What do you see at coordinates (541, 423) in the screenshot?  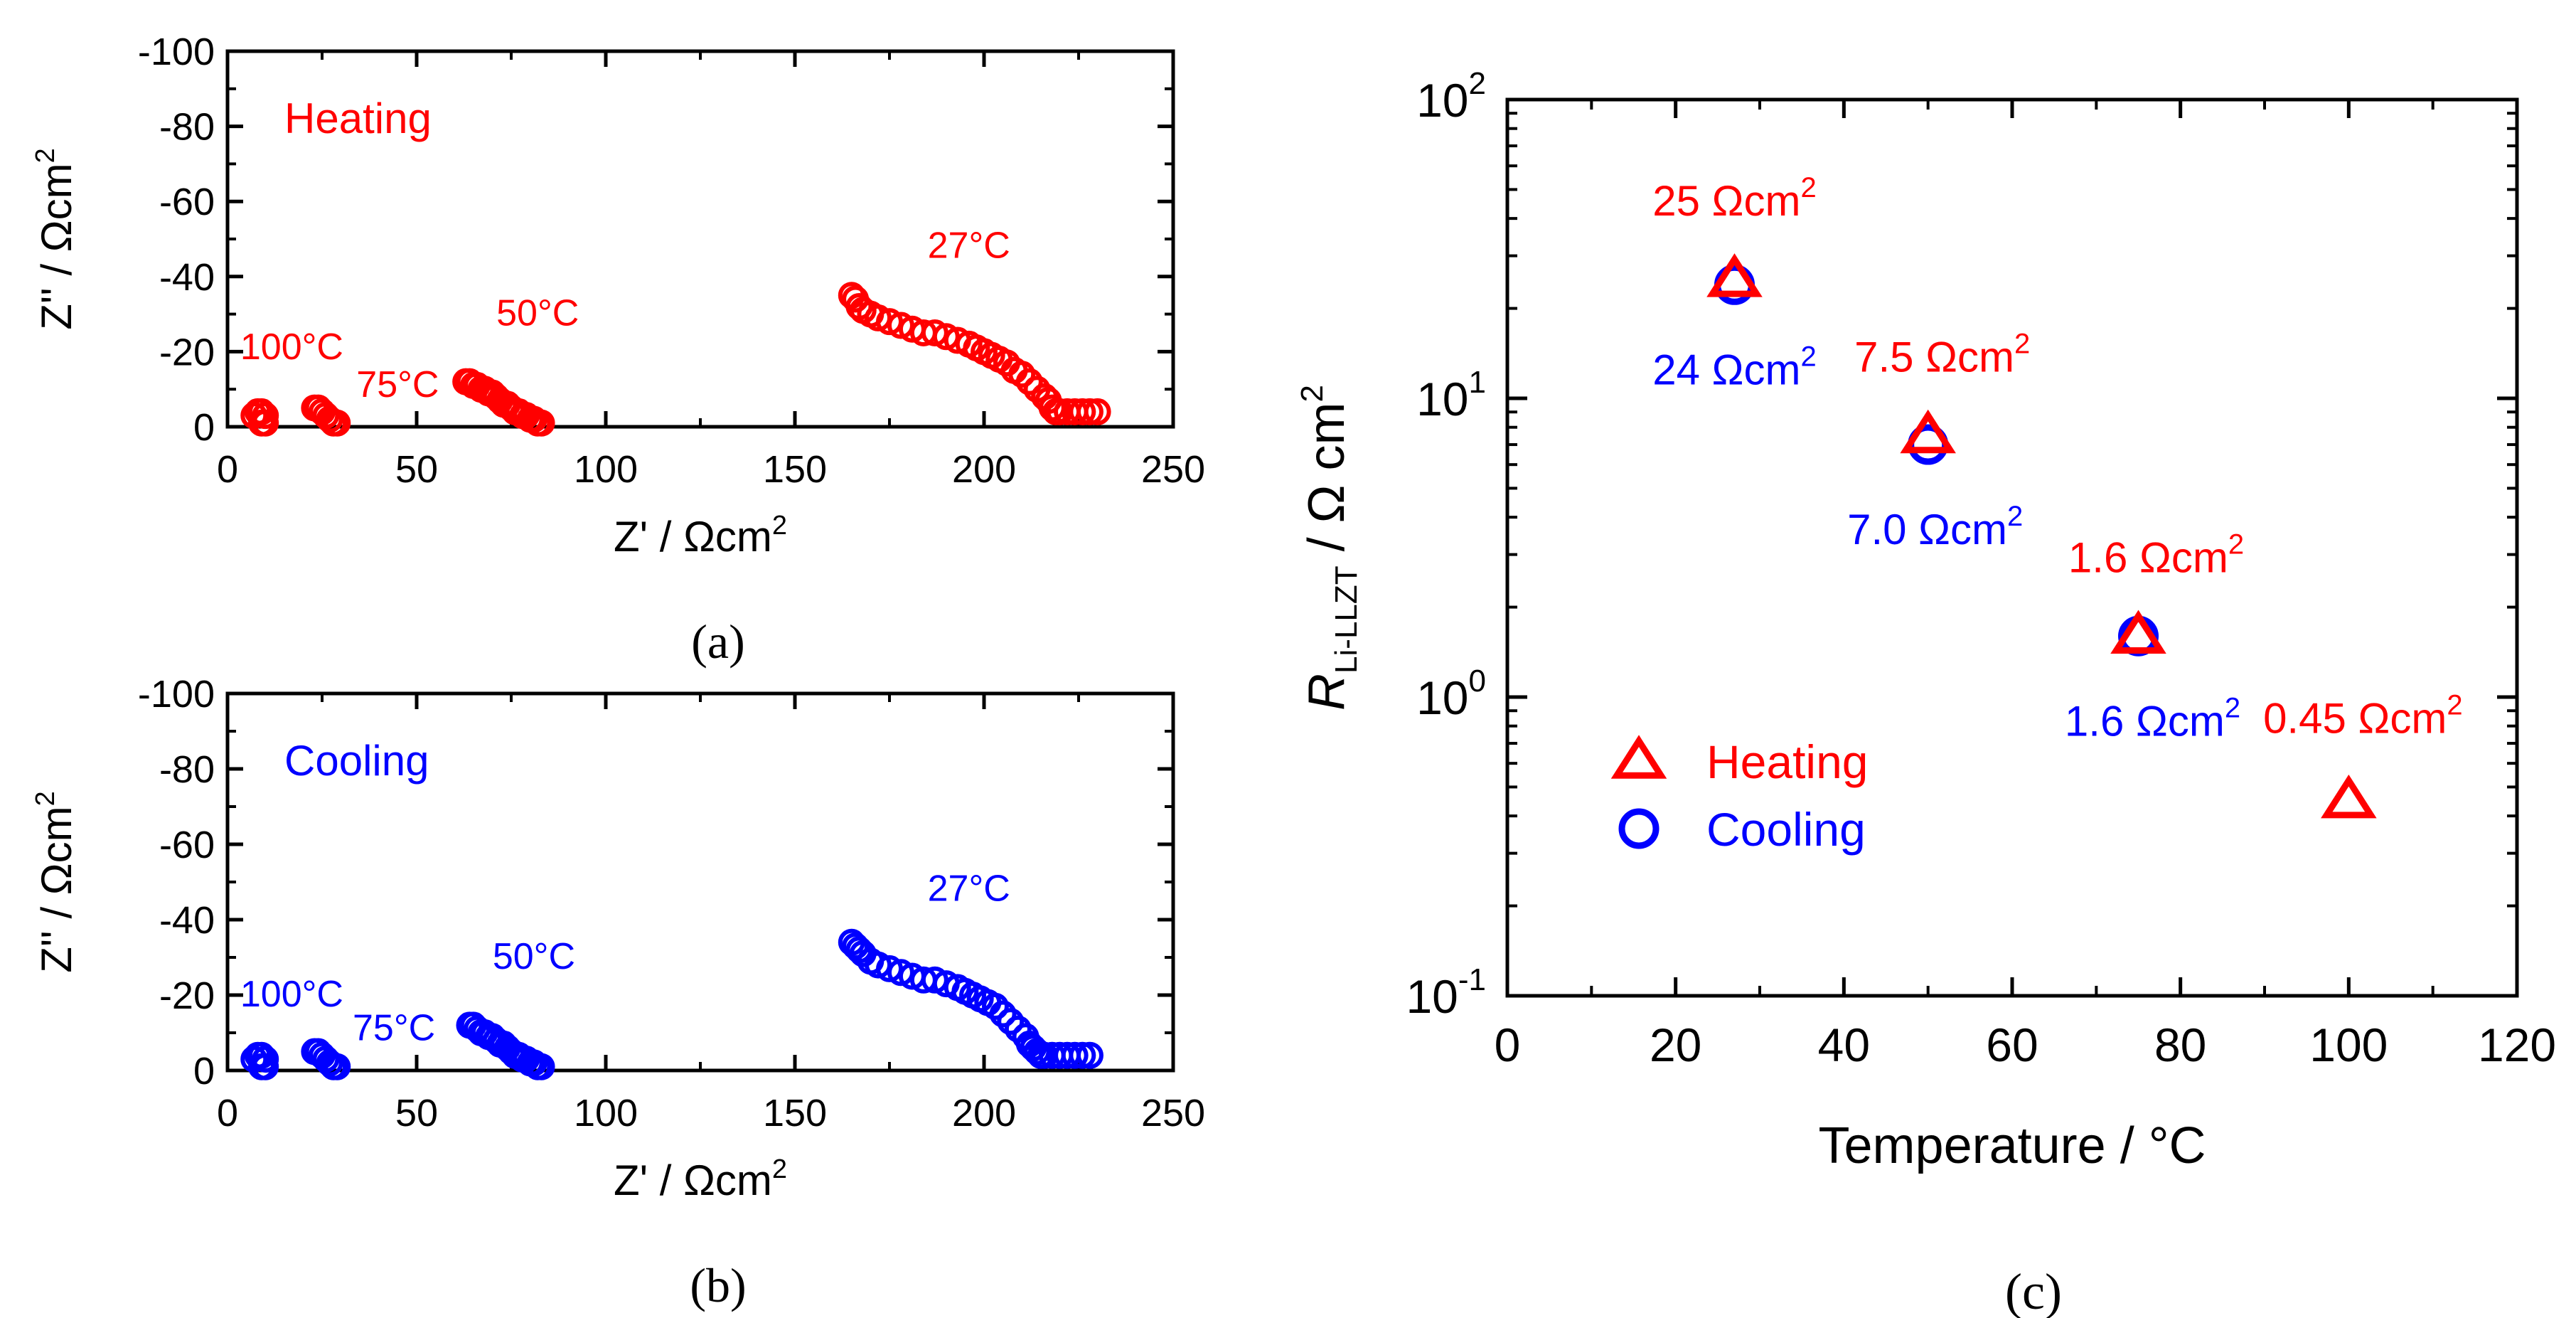 I see `data-point-50c` at bounding box center [541, 423].